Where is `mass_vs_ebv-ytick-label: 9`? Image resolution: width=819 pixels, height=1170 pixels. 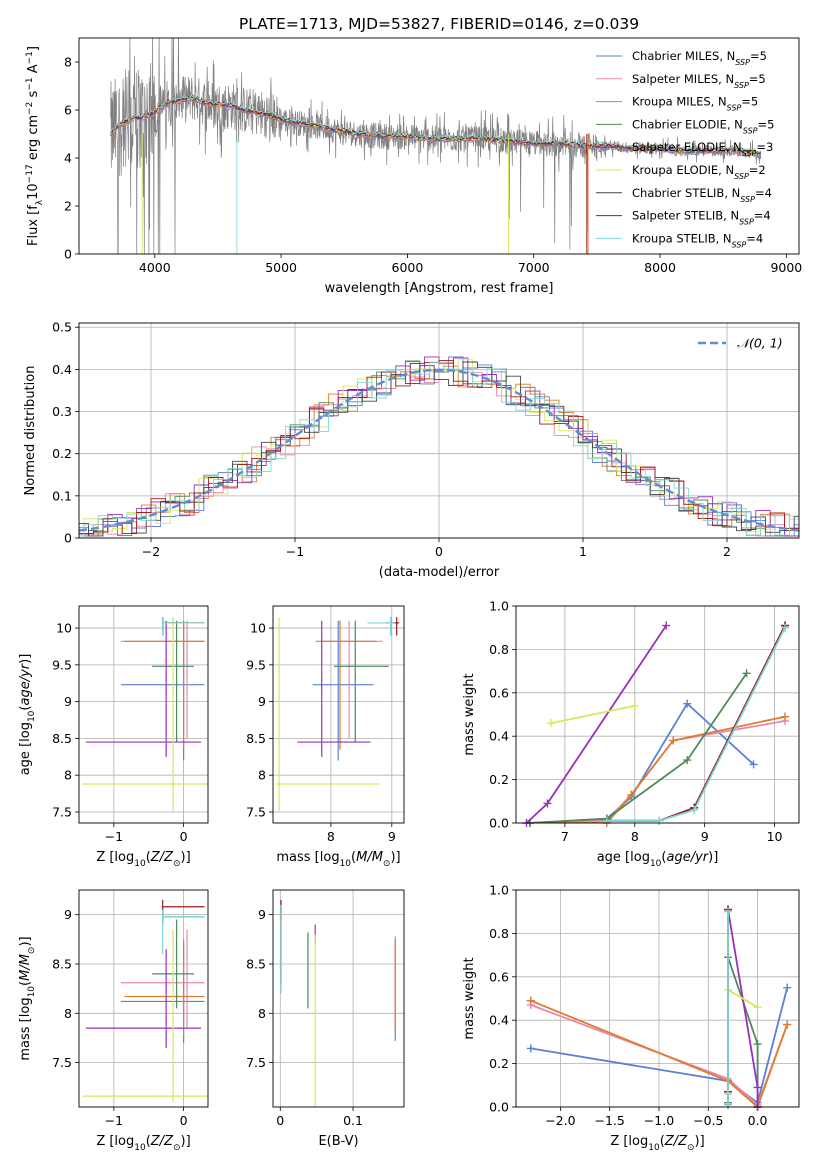 mass_vs_ebv-ytick-label: 9 is located at coordinates (262, 914).